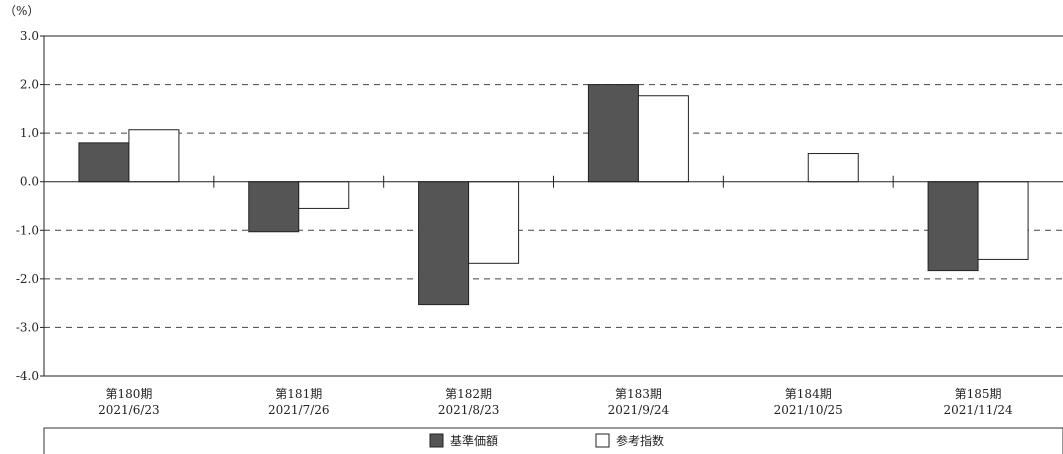 This screenshot has width=1063, height=454. Describe the element at coordinates (639, 410) in the screenshot. I see `x-label-date: 2021/9/24` at that location.